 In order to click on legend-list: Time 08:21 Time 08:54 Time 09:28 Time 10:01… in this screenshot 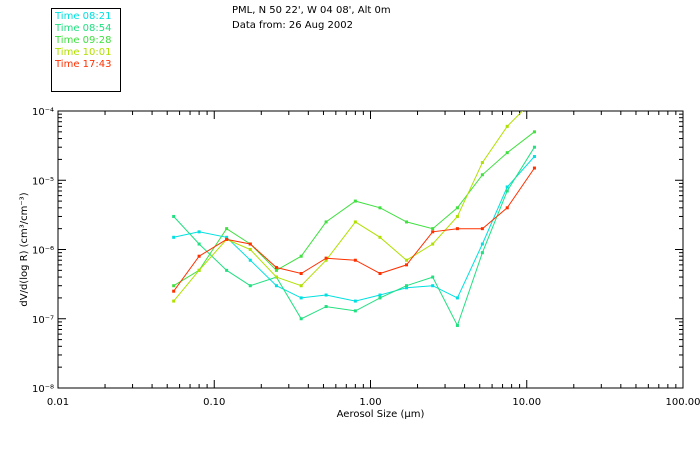, I will do `click(83, 41)`.